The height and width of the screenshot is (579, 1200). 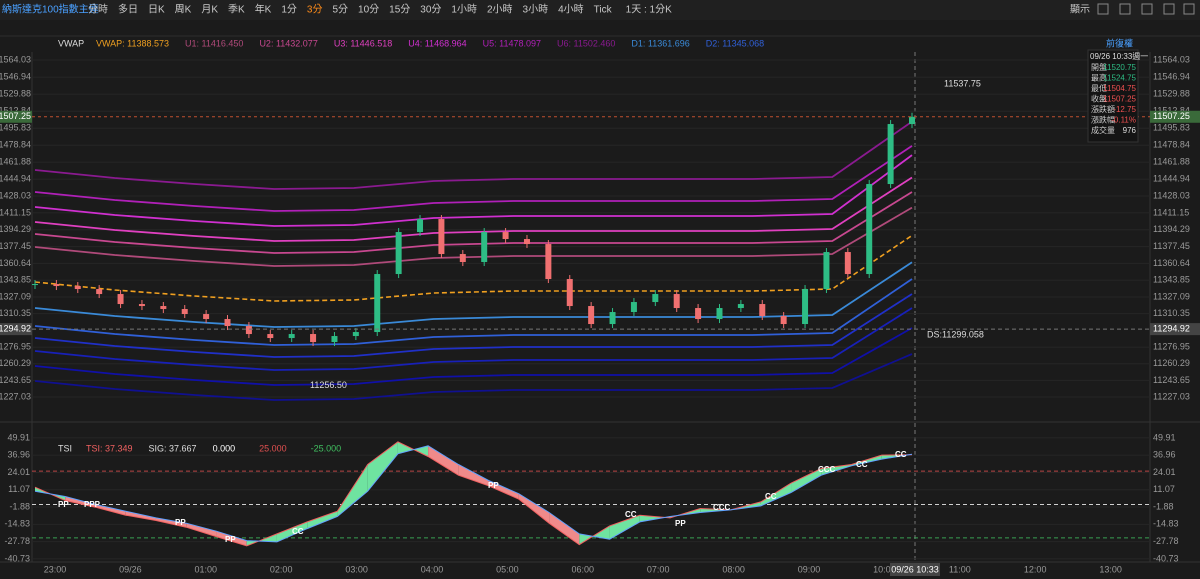 I want to click on legend-item: U5: 11478.097, so click(x=512, y=43).